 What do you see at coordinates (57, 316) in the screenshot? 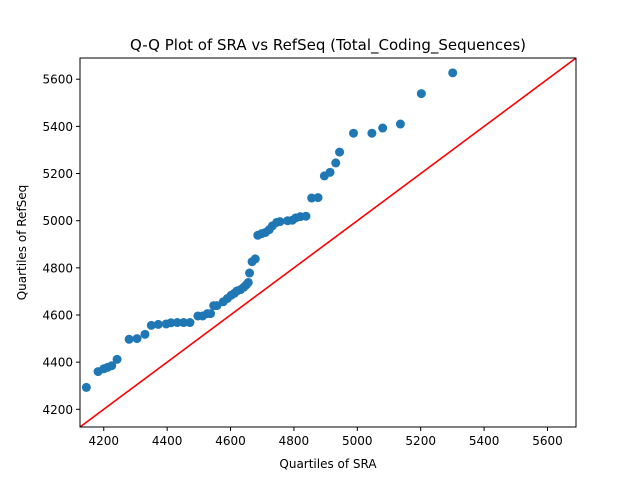
I see `y-tick-label: 4600` at bounding box center [57, 316].